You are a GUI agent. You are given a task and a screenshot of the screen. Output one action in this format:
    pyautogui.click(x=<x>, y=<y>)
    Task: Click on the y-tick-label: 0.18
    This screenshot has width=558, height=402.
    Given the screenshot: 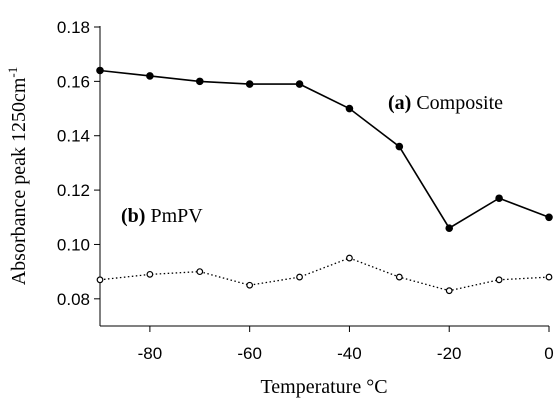 What is the action you would take?
    pyautogui.click(x=73, y=27)
    